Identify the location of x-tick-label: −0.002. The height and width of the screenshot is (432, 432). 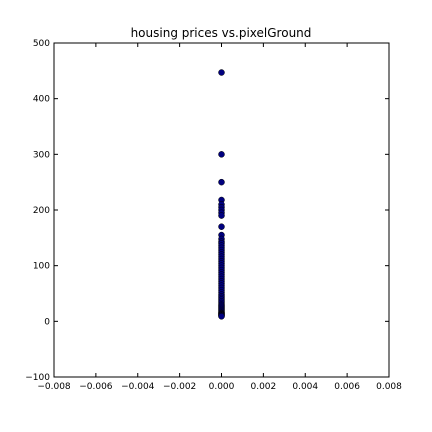
(179, 387).